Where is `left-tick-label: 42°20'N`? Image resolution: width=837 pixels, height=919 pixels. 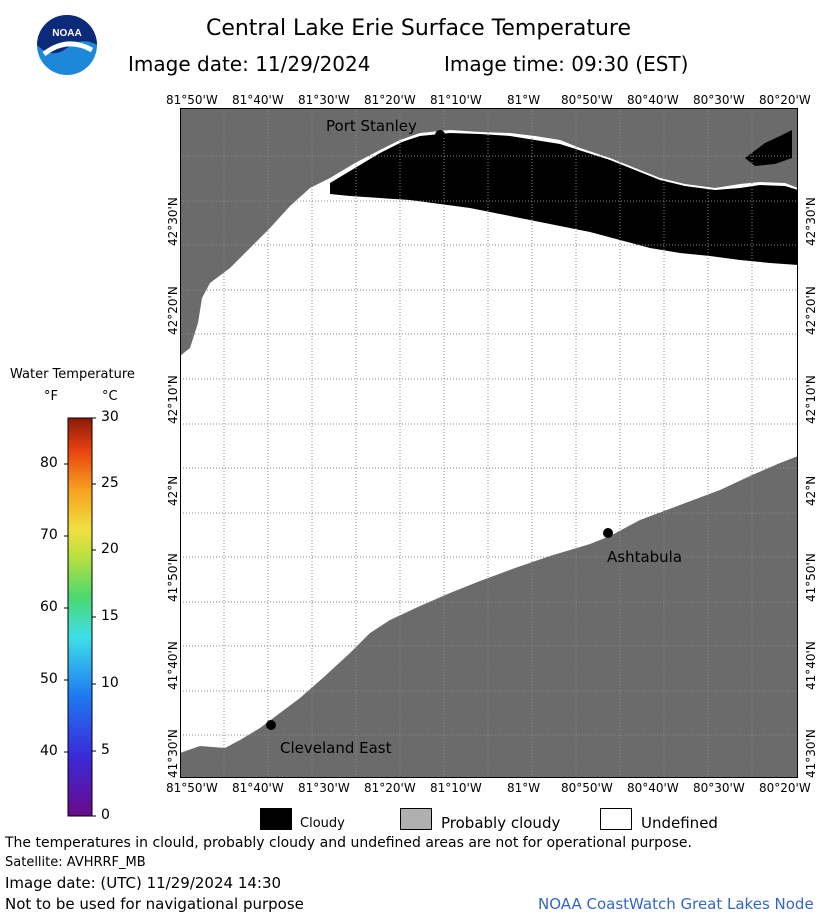
left-tick-label: 42°20'N is located at coordinates (173, 310).